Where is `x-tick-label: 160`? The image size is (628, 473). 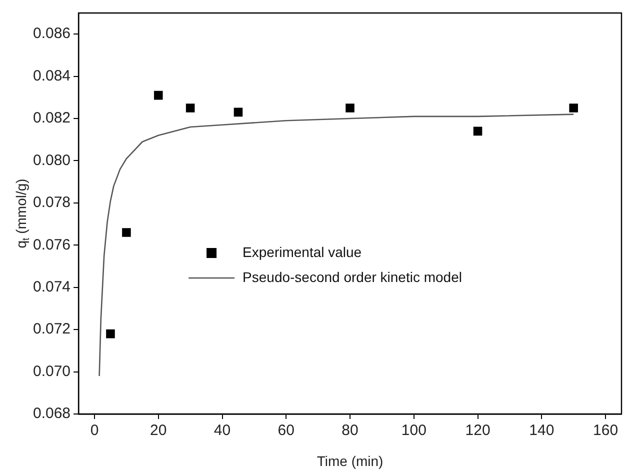
x-tick-label: 160 is located at coordinates (605, 431).